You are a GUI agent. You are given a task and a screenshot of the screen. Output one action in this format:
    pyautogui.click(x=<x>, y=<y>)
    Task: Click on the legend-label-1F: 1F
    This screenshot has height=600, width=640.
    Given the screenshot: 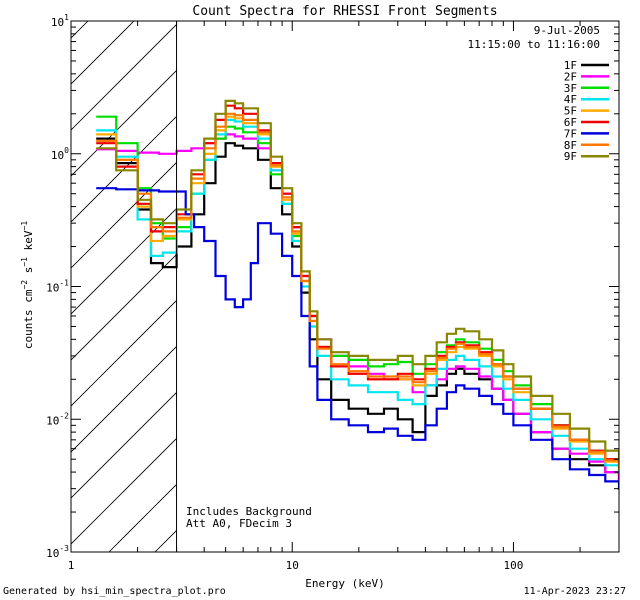 What is the action you would take?
    pyautogui.click(x=570, y=65)
    